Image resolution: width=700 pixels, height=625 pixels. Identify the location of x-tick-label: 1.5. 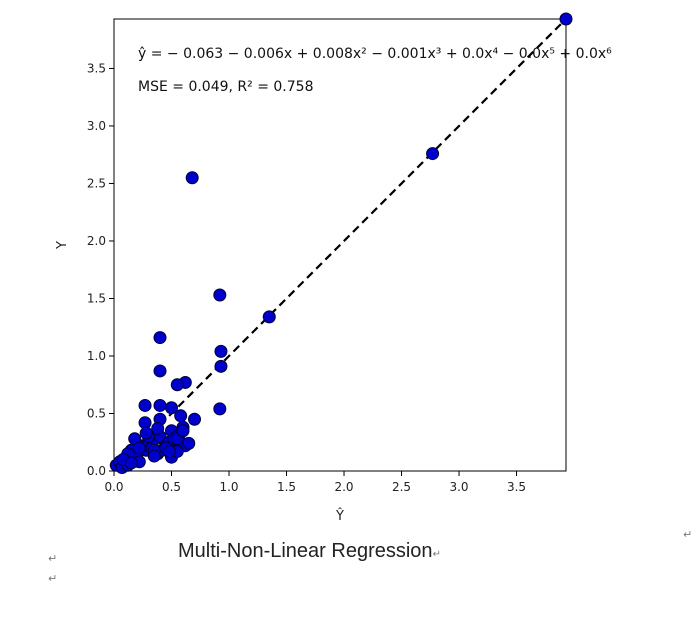
(286, 487).